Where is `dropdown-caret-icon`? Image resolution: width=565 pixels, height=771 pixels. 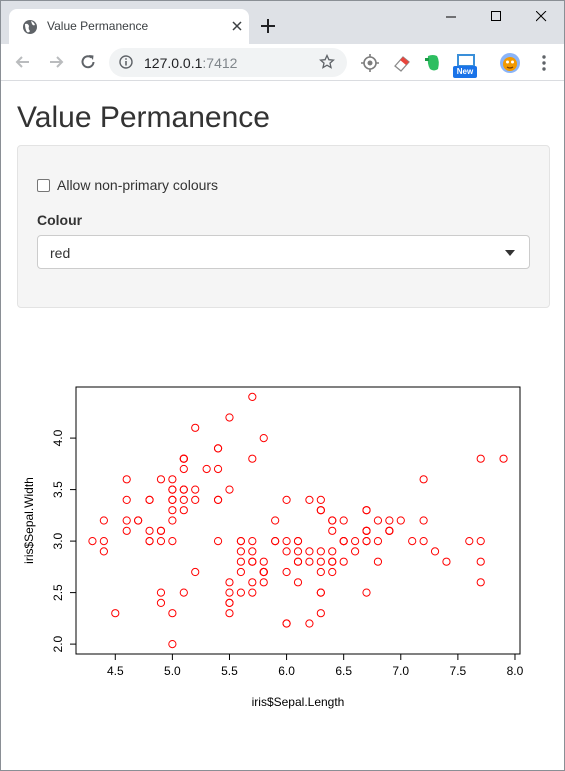 dropdown-caret-icon is located at coordinates (510, 253).